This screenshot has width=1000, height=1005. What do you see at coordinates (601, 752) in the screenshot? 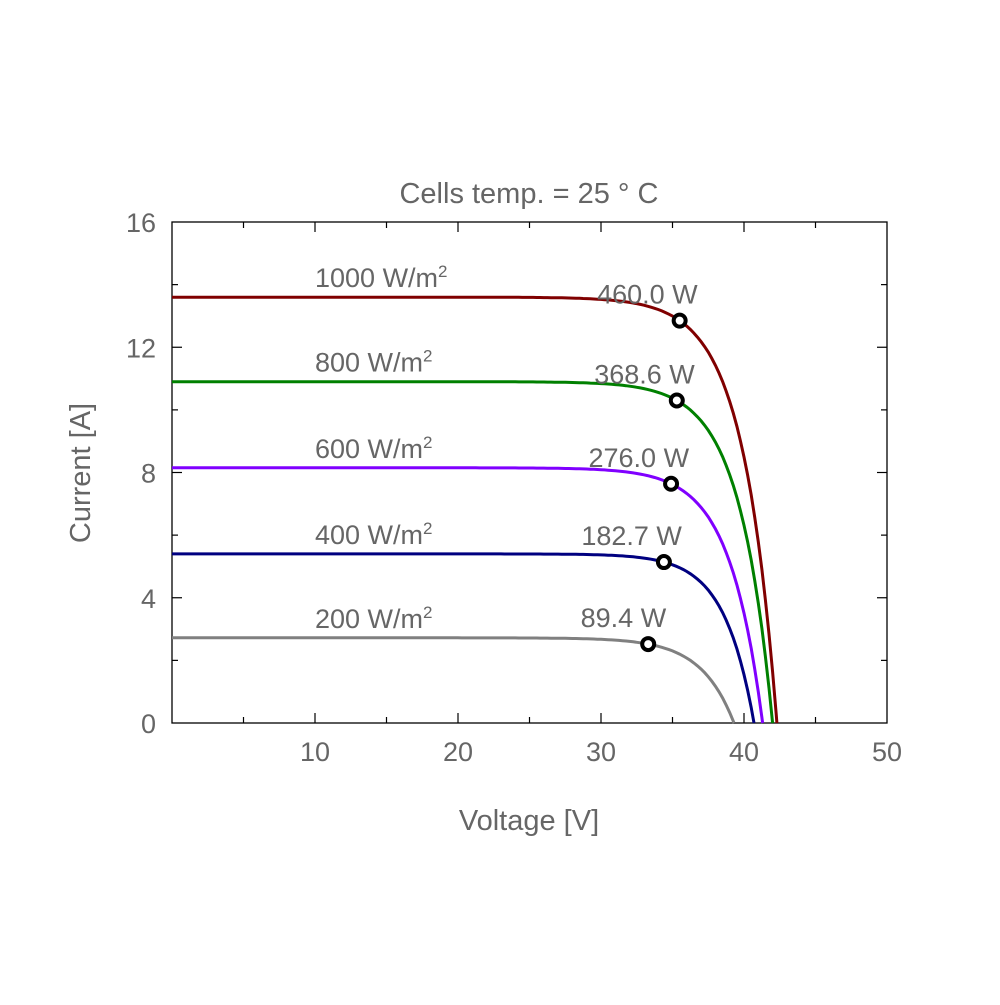
I see `x-tick-label: 30` at bounding box center [601, 752].